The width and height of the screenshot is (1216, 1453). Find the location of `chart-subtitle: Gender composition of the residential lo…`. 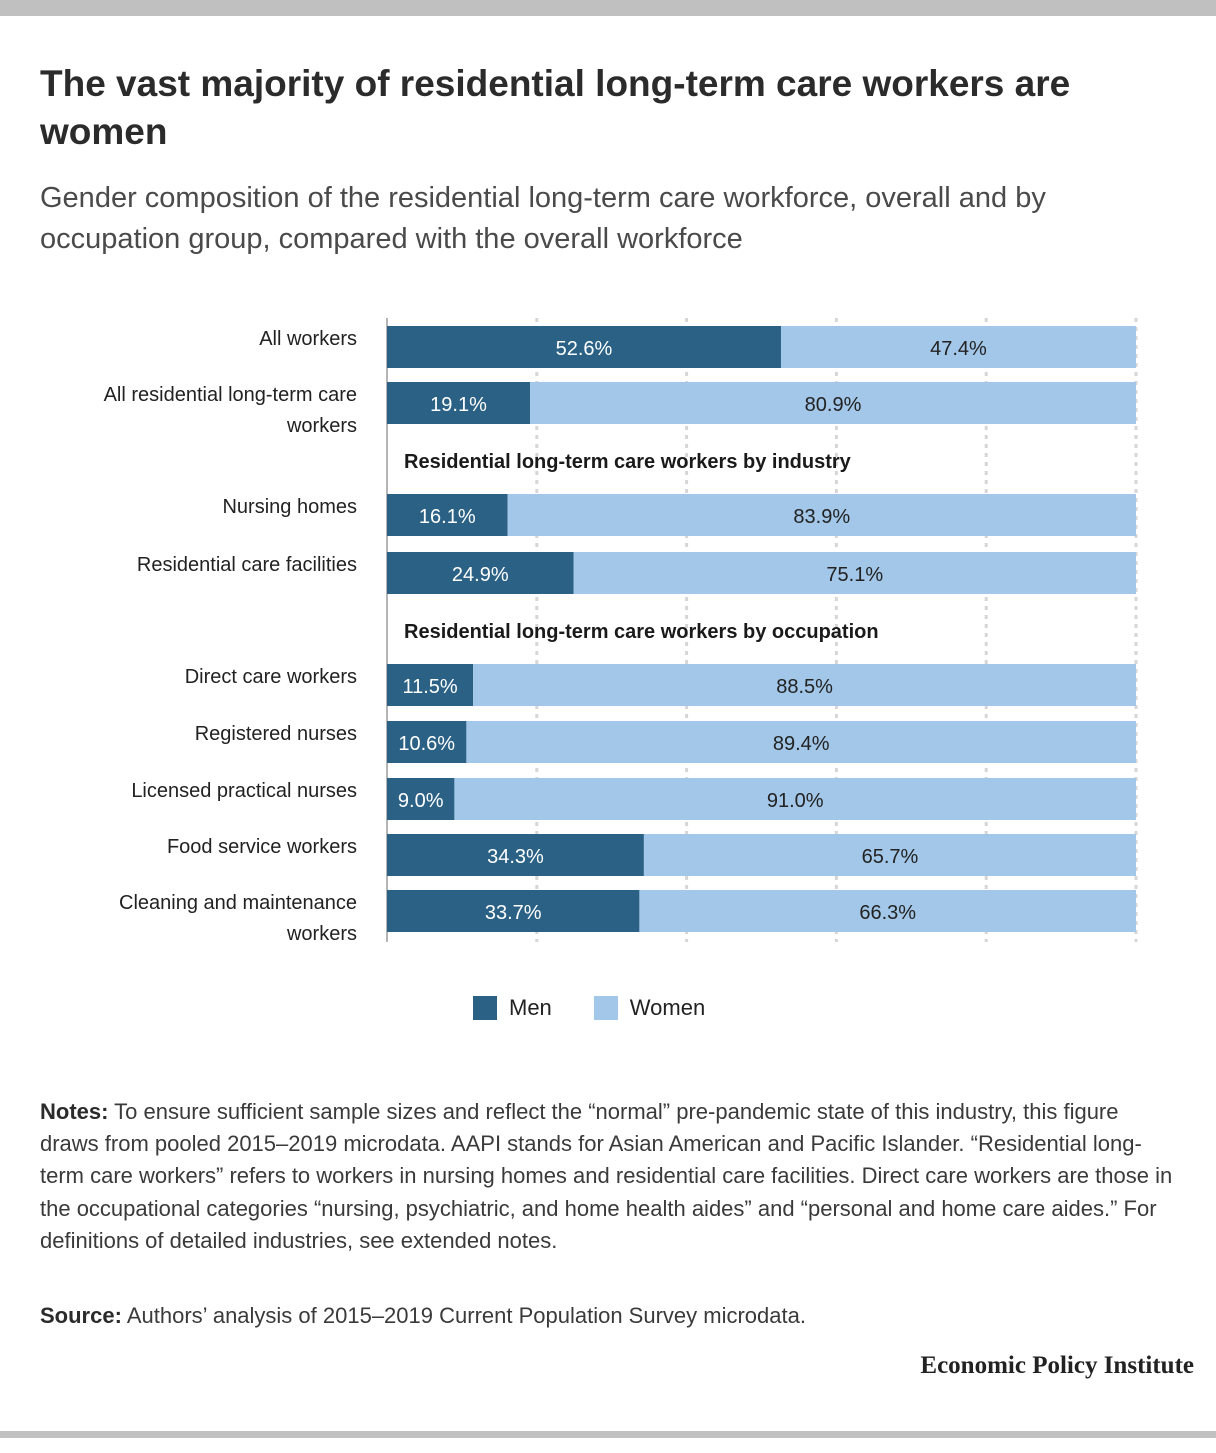

chart-subtitle: Gender composition of the residential lo… is located at coordinates (543, 218).